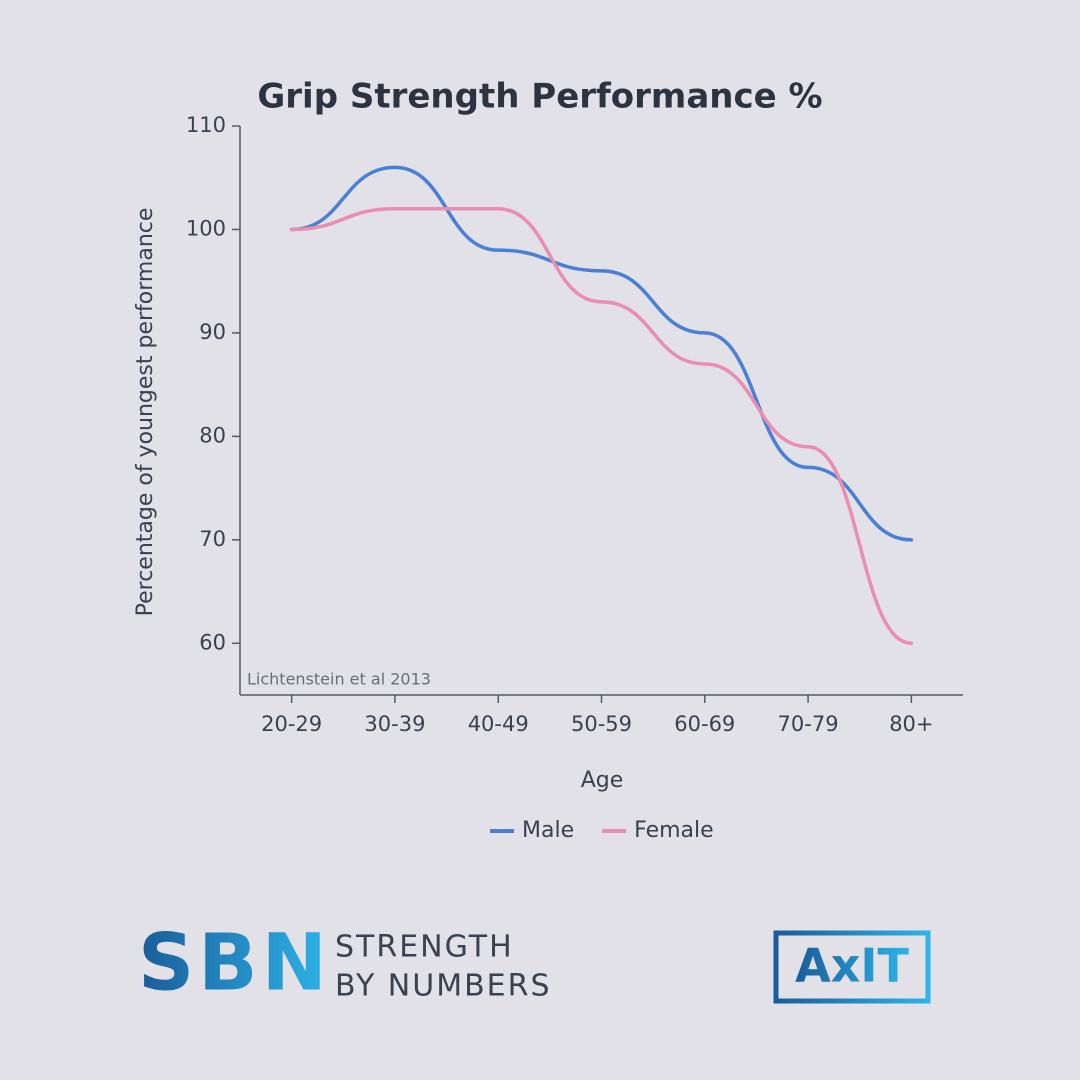 The width and height of the screenshot is (1080, 1080). Describe the element at coordinates (206, 228) in the screenshot. I see `y-tick-label: 100` at that location.